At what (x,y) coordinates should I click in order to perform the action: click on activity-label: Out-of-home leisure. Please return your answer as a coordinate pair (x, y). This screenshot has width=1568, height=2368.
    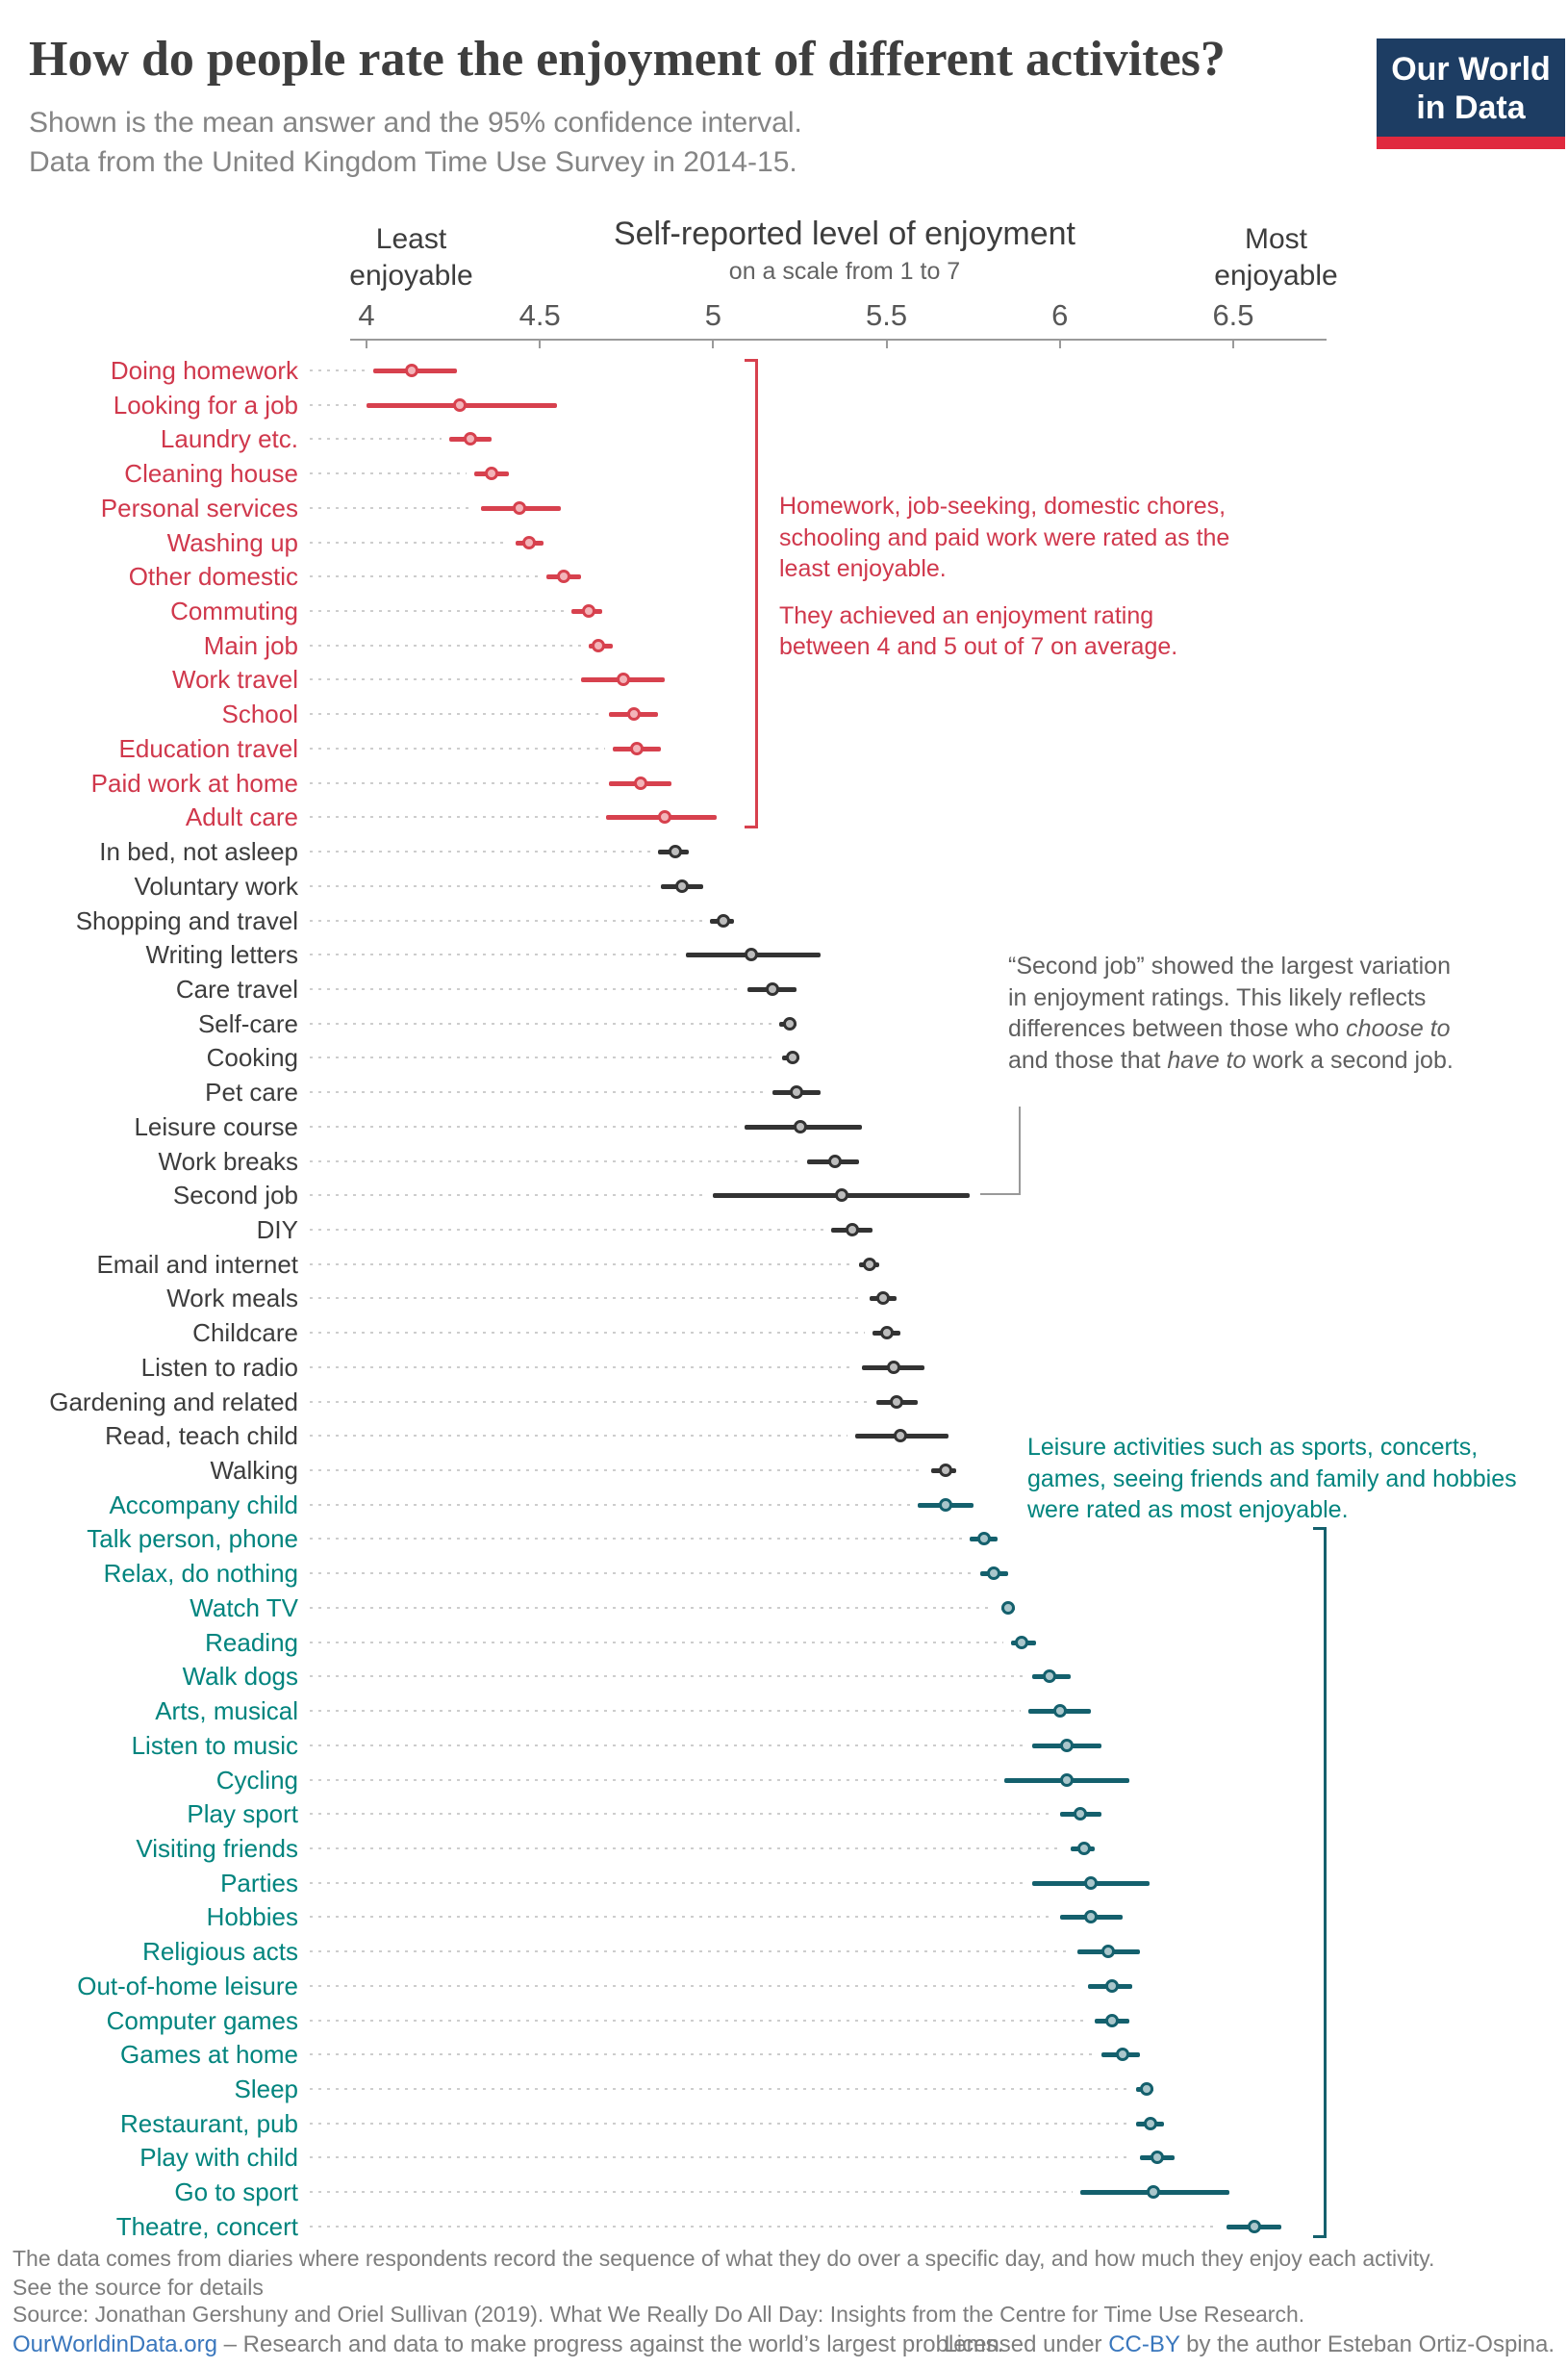
    Looking at the image, I should click on (187, 1986).